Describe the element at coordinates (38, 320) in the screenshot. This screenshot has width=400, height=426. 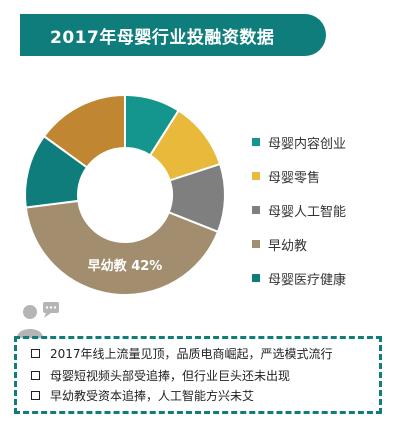
I see `person-speech-icon` at that location.